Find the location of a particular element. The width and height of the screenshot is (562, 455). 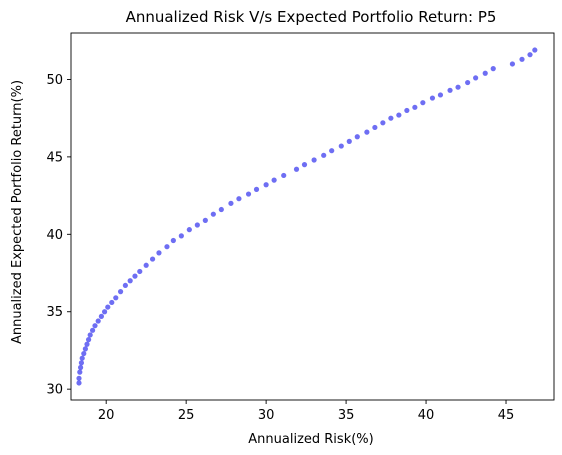

x-axis-label: Annualized Risk(%) is located at coordinates (310, 439).